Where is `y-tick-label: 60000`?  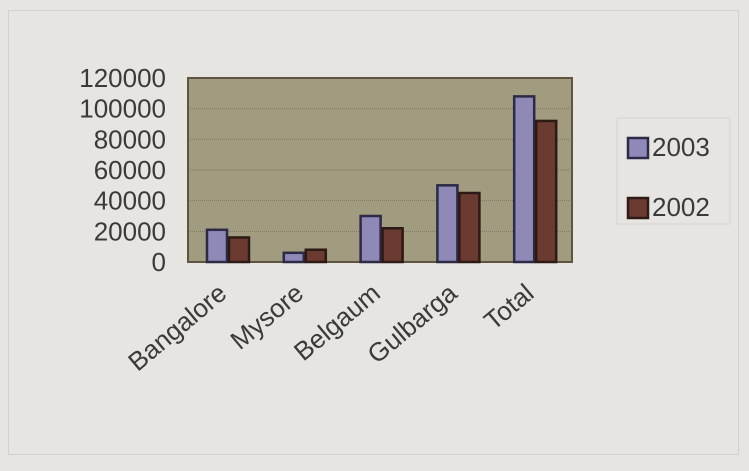 y-tick-label: 60000 is located at coordinates (130, 170).